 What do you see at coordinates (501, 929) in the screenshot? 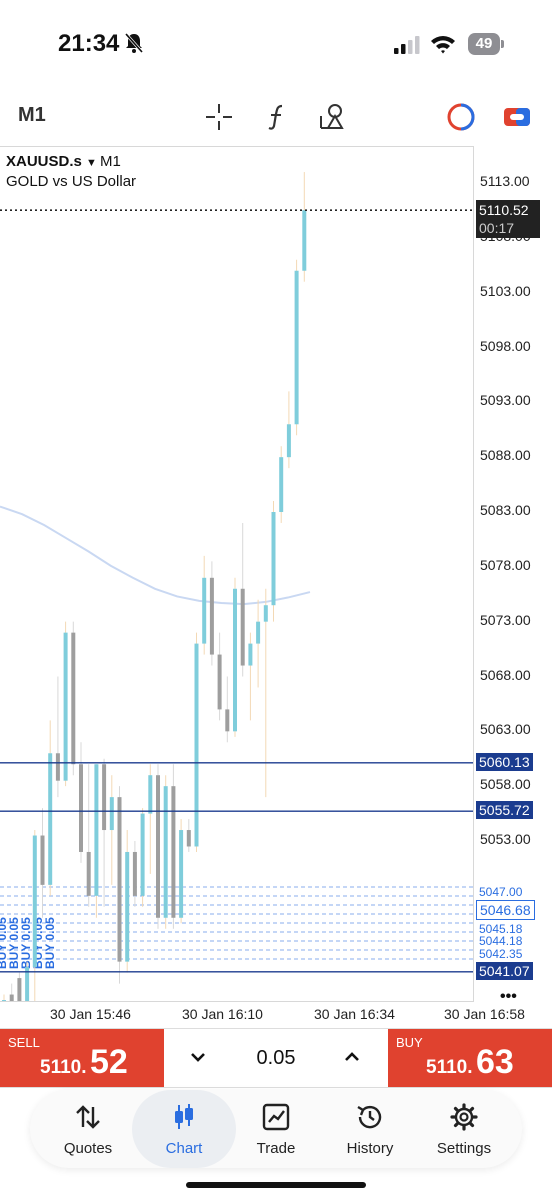
I see `axis-extra-label: 5045.18` at bounding box center [501, 929].